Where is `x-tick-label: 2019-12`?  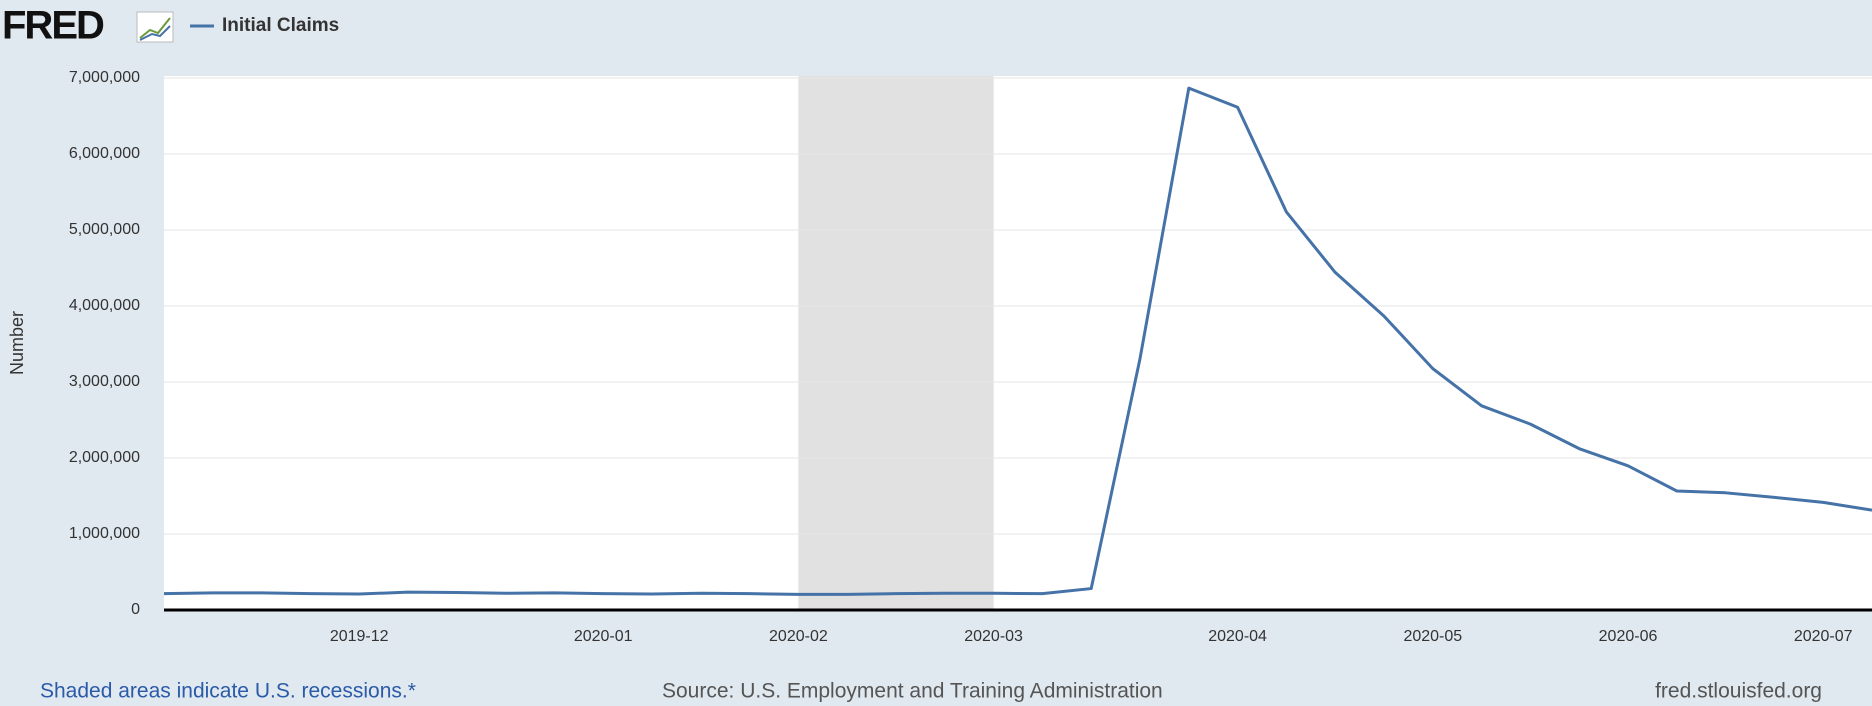 x-tick-label: 2019-12 is located at coordinates (359, 636).